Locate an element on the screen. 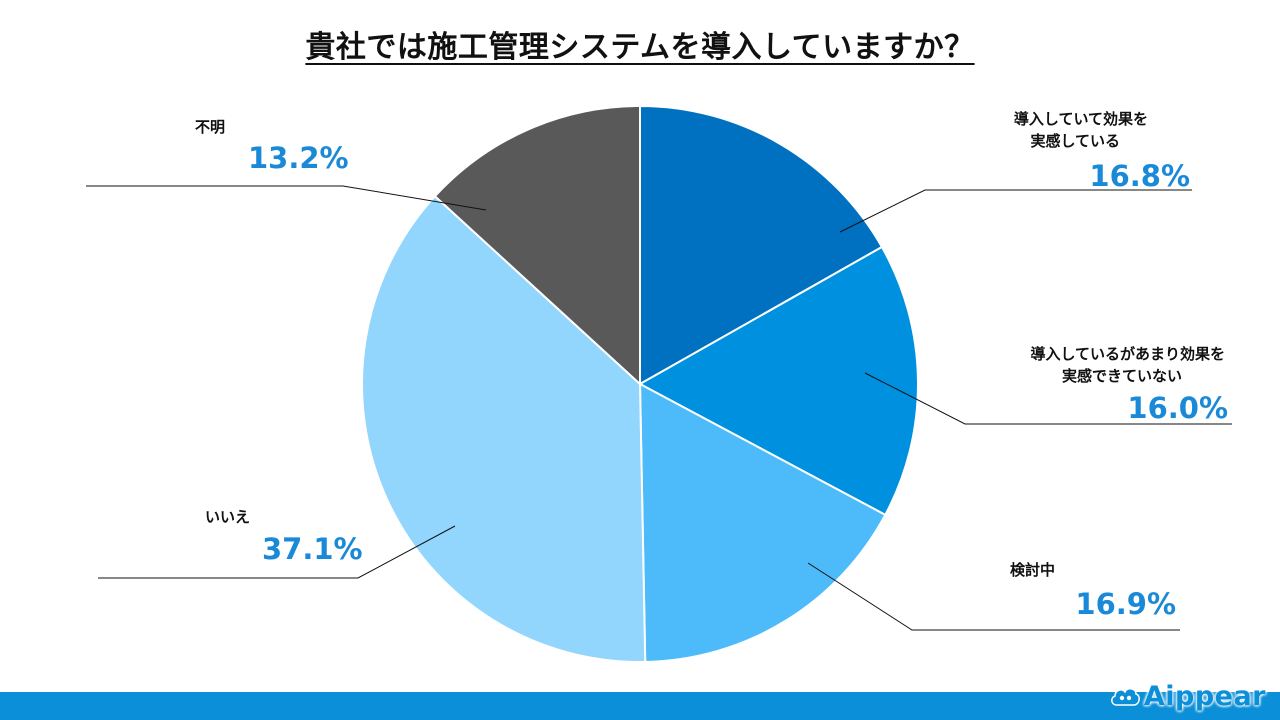 The height and width of the screenshot is (720, 1280). slice-value-3: 16.9% is located at coordinates (1125, 604).